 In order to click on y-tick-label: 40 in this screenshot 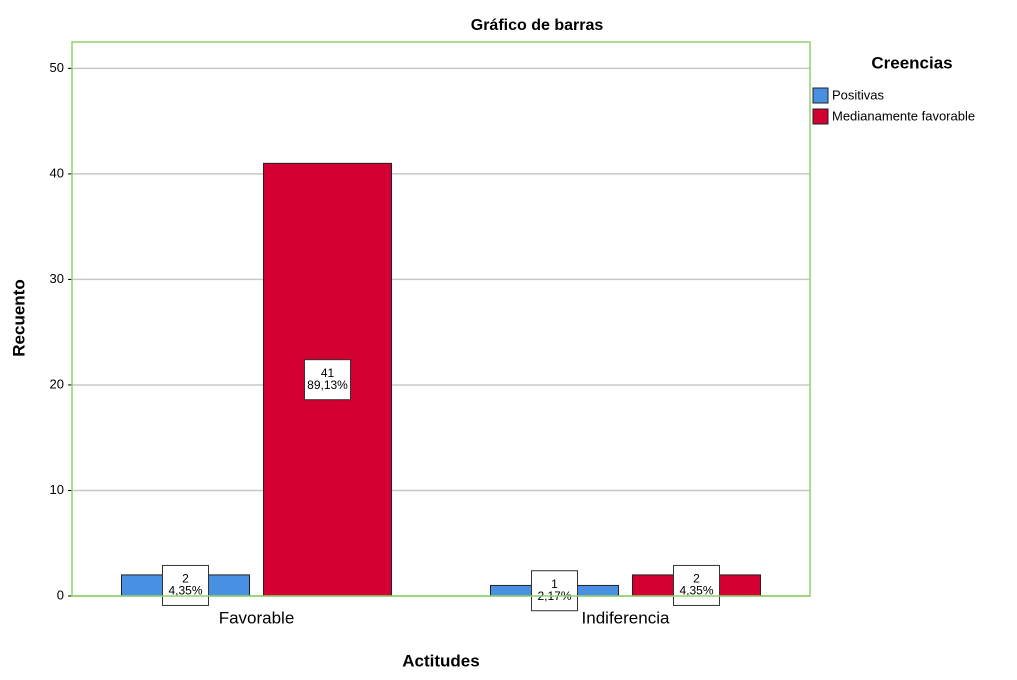, I will do `click(57, 172)`.